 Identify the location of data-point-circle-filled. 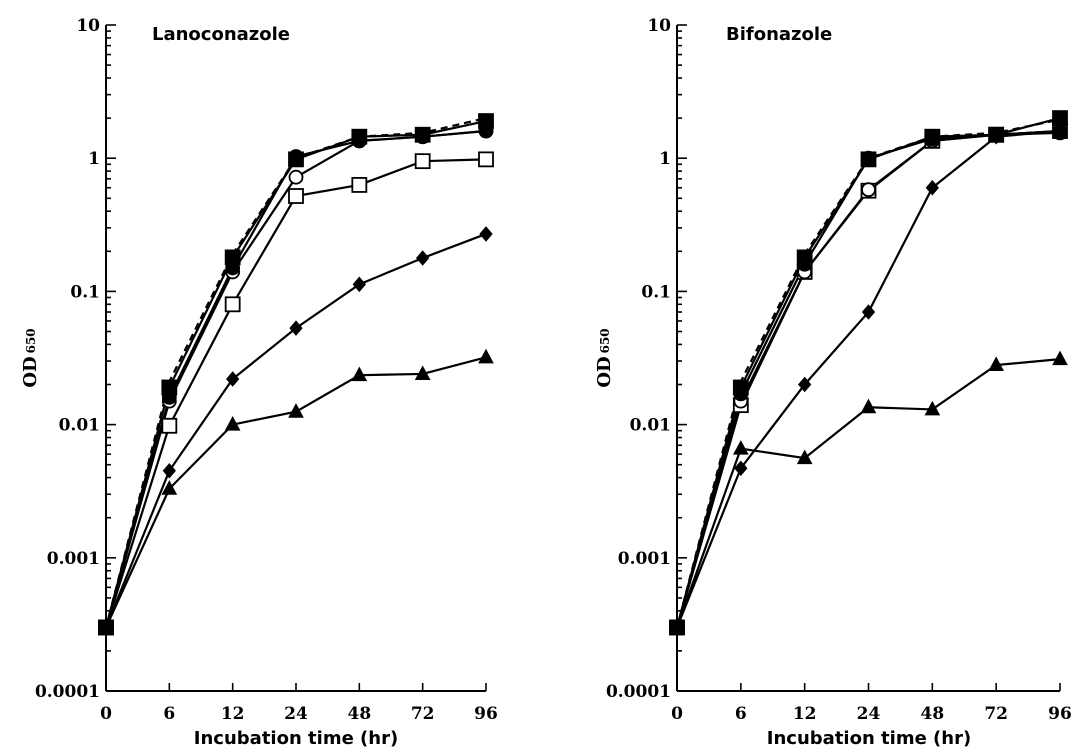
(1060, 133).